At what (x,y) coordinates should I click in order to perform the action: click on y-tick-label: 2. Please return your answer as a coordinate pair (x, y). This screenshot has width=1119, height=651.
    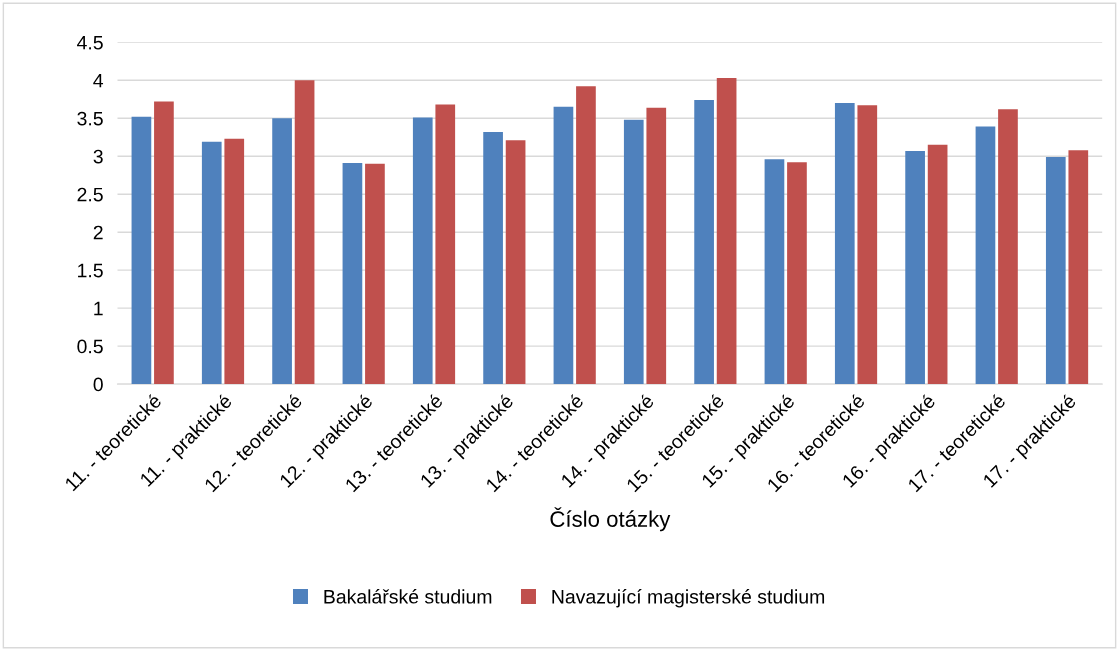
    Looking at the image, I should click on (98, 232).